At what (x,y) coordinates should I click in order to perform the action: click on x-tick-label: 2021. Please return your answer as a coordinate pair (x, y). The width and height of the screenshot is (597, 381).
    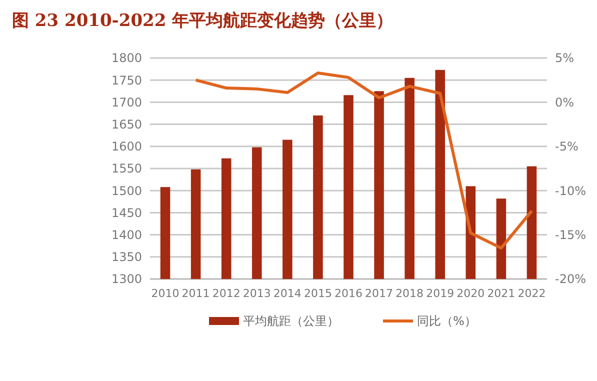
    Looking at the image, I should click on (501, 293).